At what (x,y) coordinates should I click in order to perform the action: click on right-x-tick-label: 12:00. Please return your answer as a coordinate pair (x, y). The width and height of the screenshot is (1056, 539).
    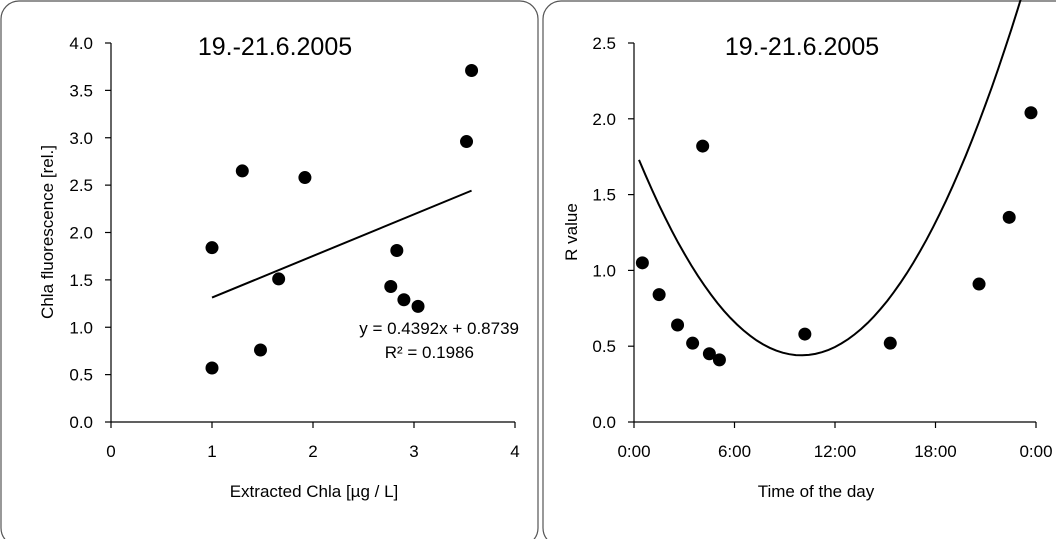
    Looking at the image, I should click on (835, 451).